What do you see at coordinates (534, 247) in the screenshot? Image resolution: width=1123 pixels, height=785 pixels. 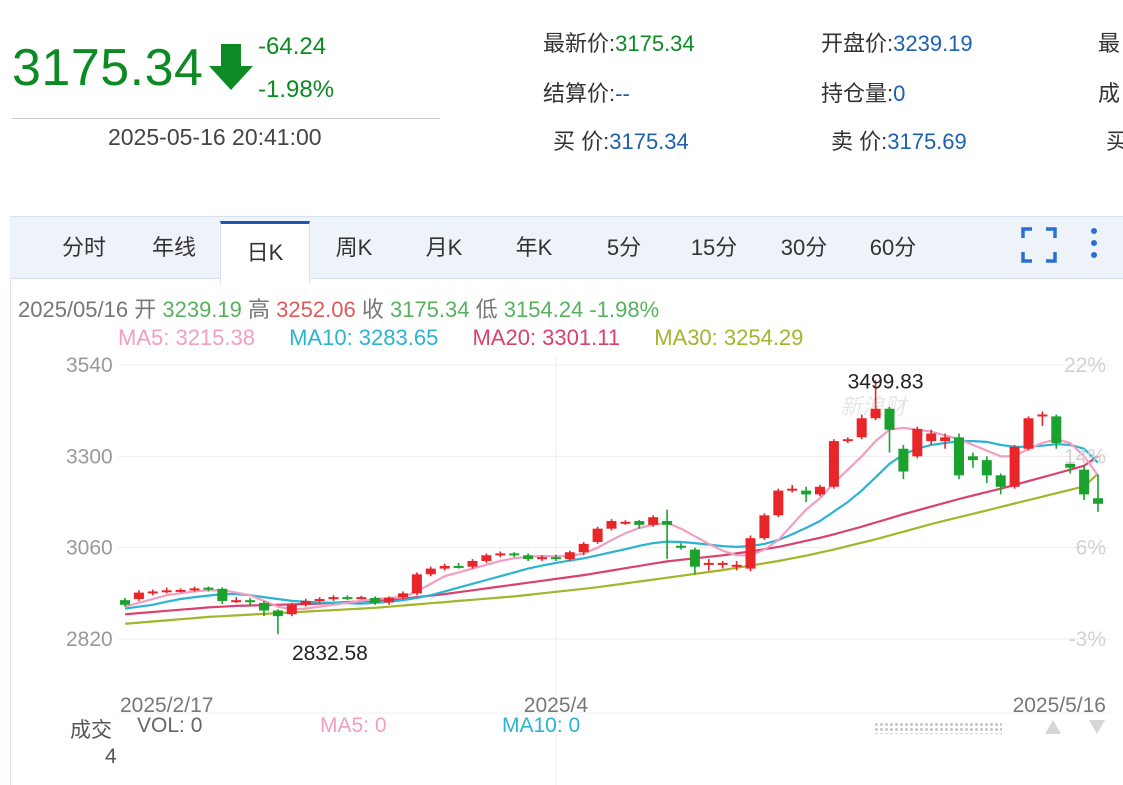 I see `tab-yearly-k: 年K` at bounding box center [534, 247].